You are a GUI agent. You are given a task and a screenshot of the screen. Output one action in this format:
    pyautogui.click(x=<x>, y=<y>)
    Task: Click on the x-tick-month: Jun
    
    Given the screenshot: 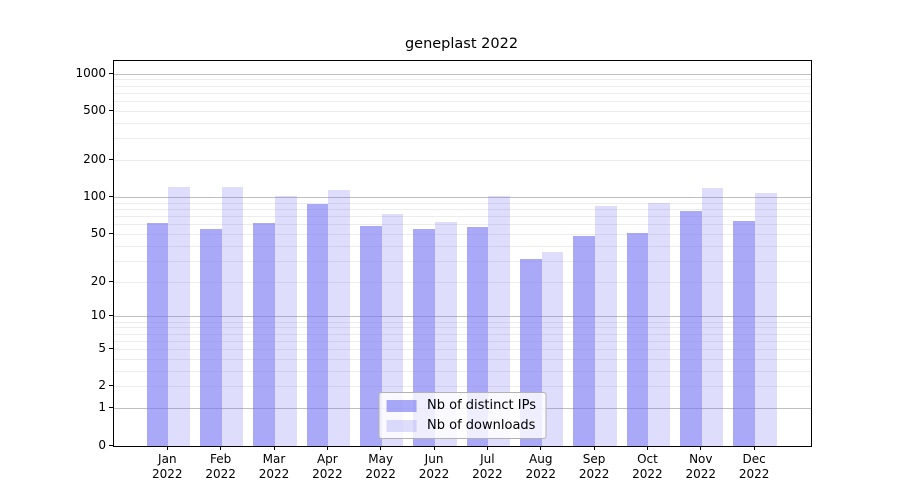 What is the action you would take?
    pyautogui.click(x=434, y=459)
    